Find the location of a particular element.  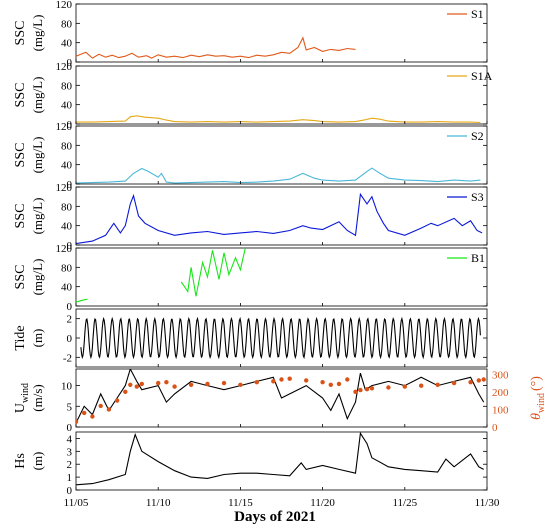

series-line-s3 is located at coordinates (279, 218).